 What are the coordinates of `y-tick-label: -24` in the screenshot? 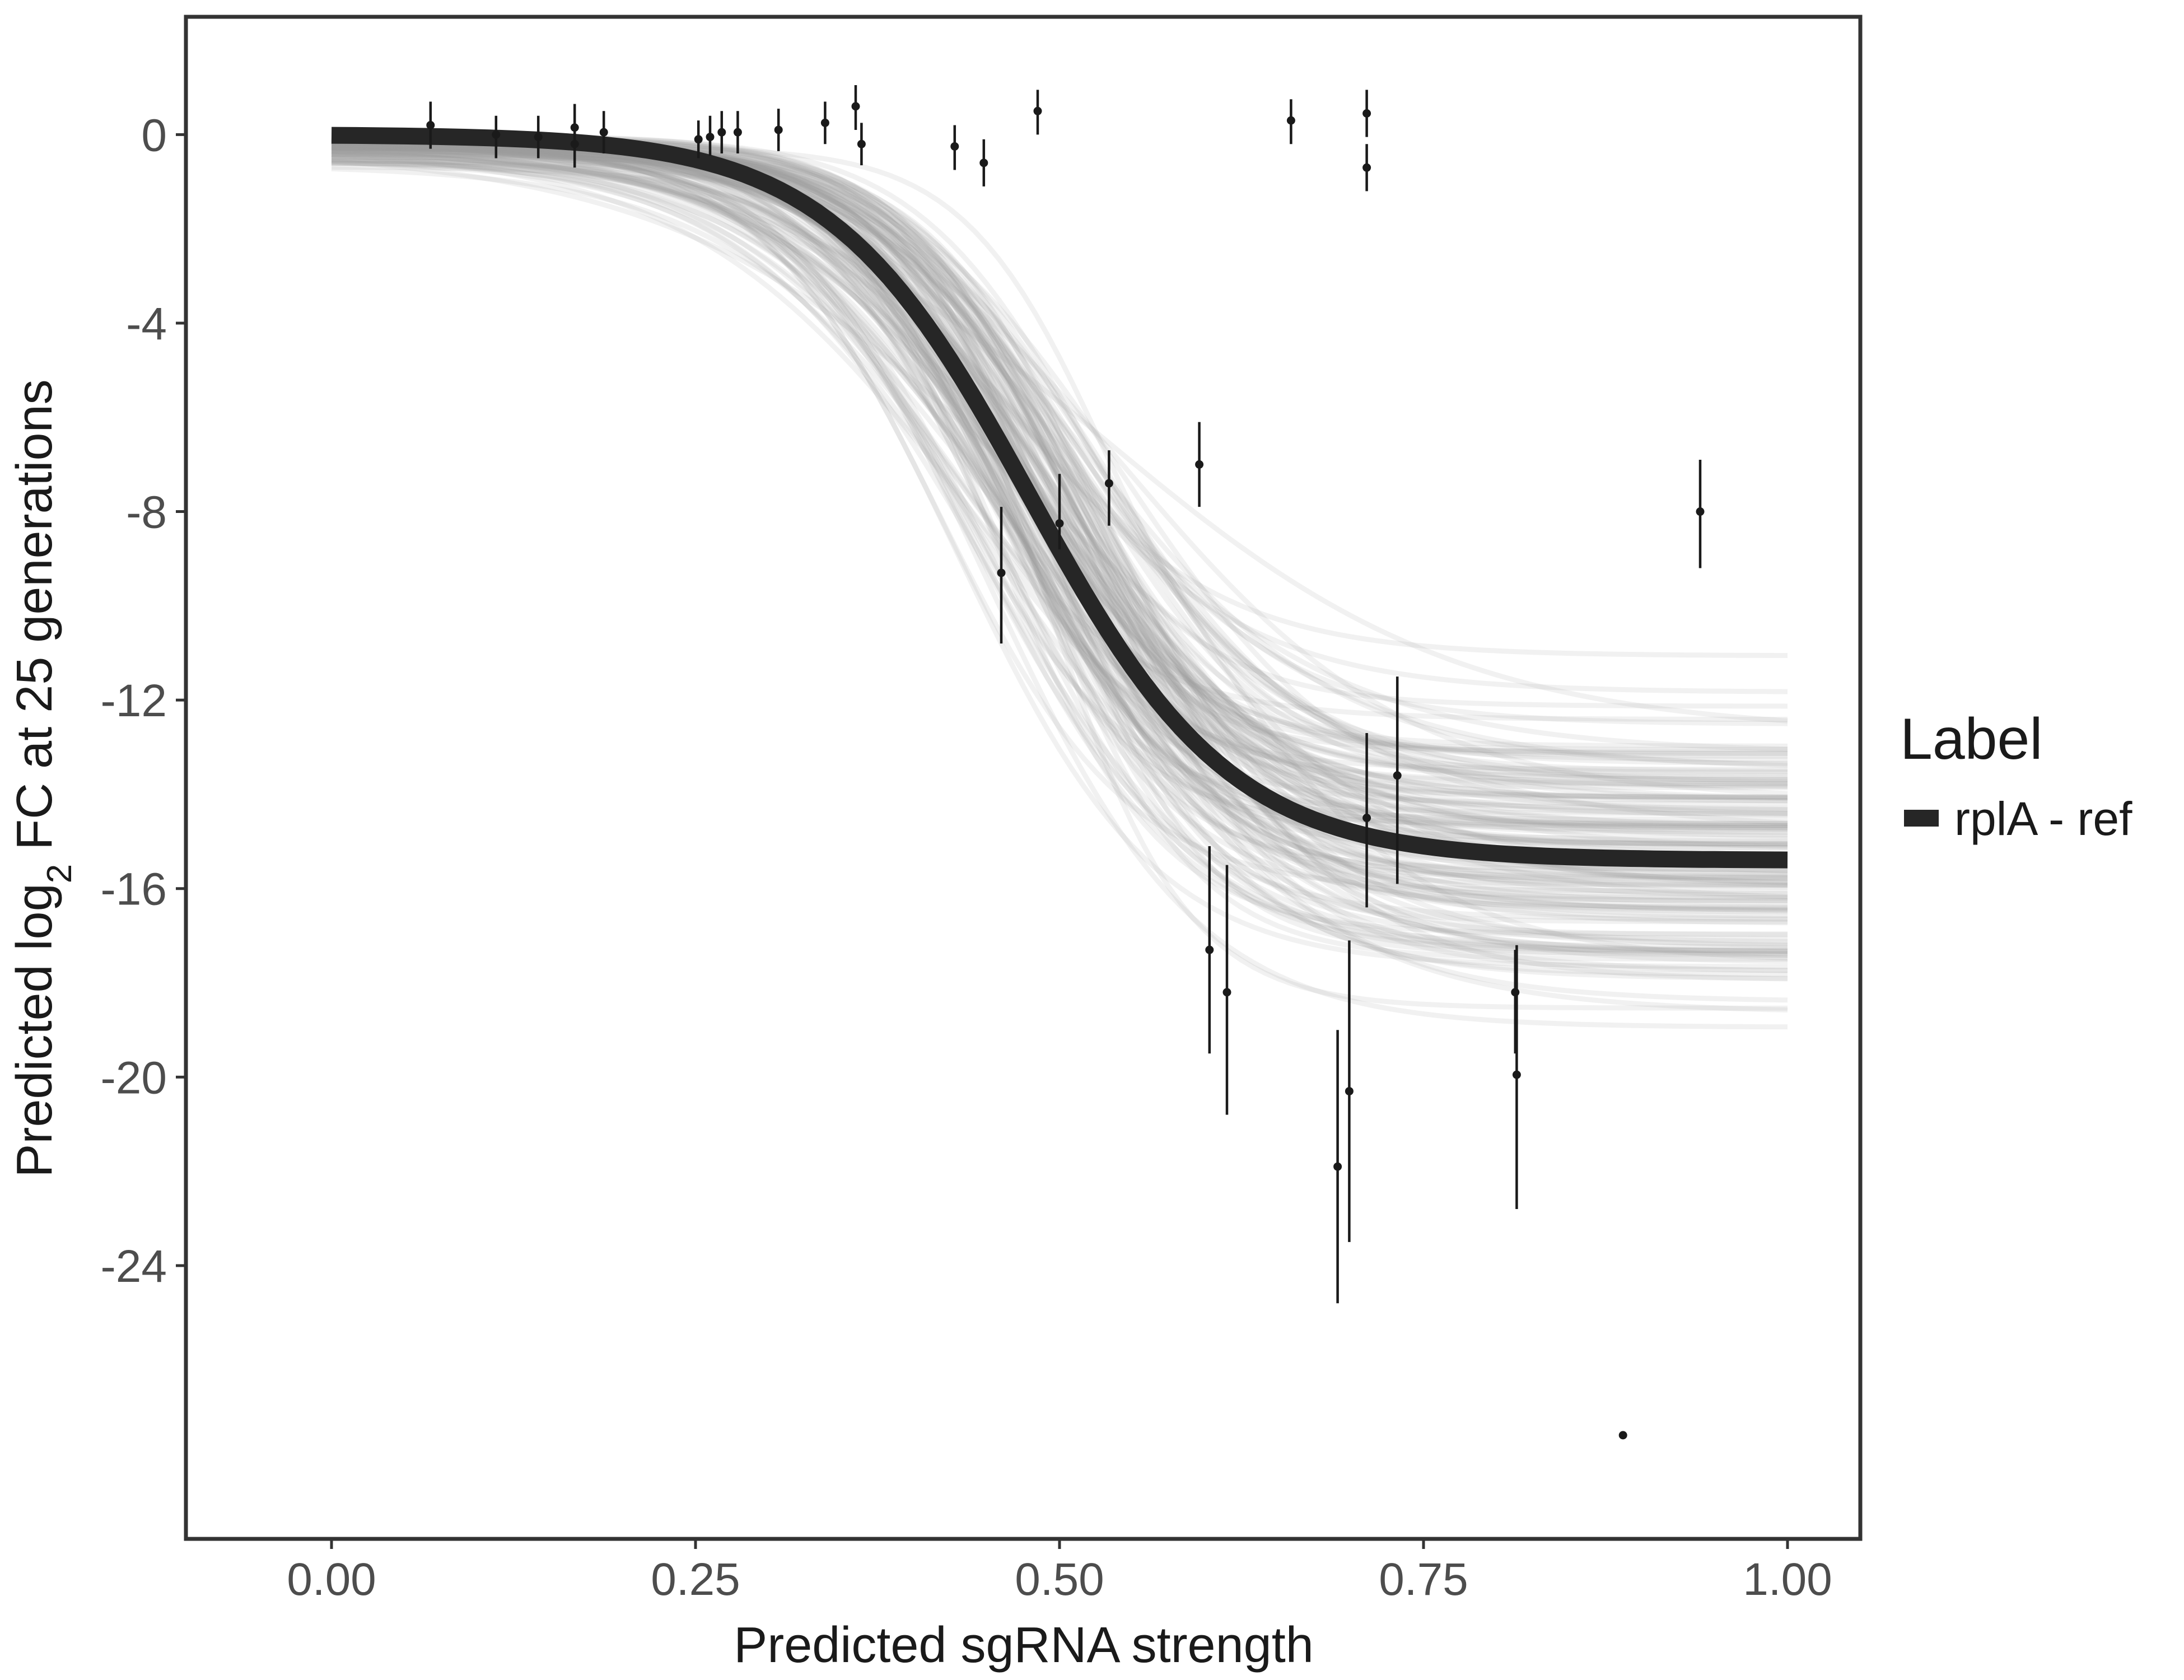 It's located at (134, 1267).